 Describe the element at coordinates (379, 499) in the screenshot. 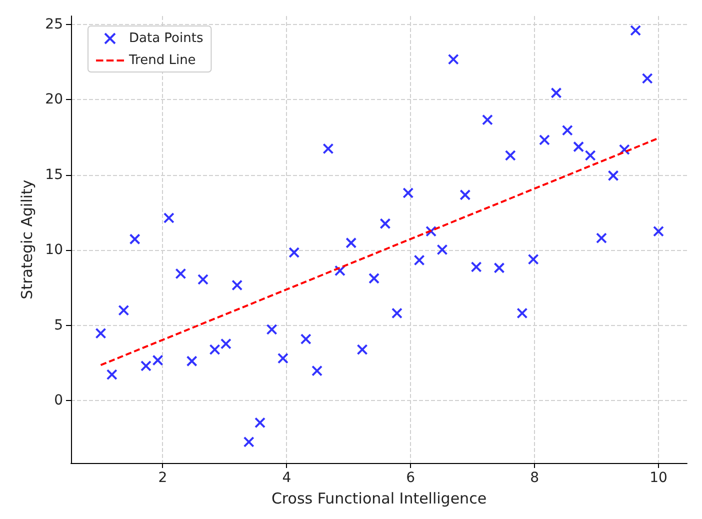

I see `x-axis-title: Cross Functional Intelligence` at that location.